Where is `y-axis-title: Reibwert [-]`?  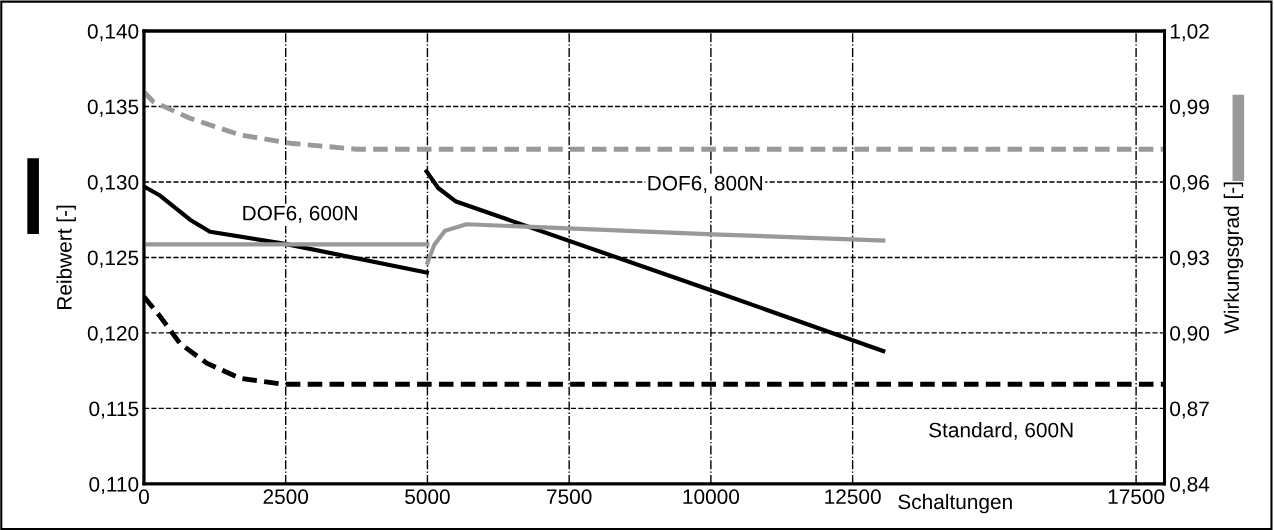 y-axis-title: Reibwert [-] is located at coordinates (66, 257).